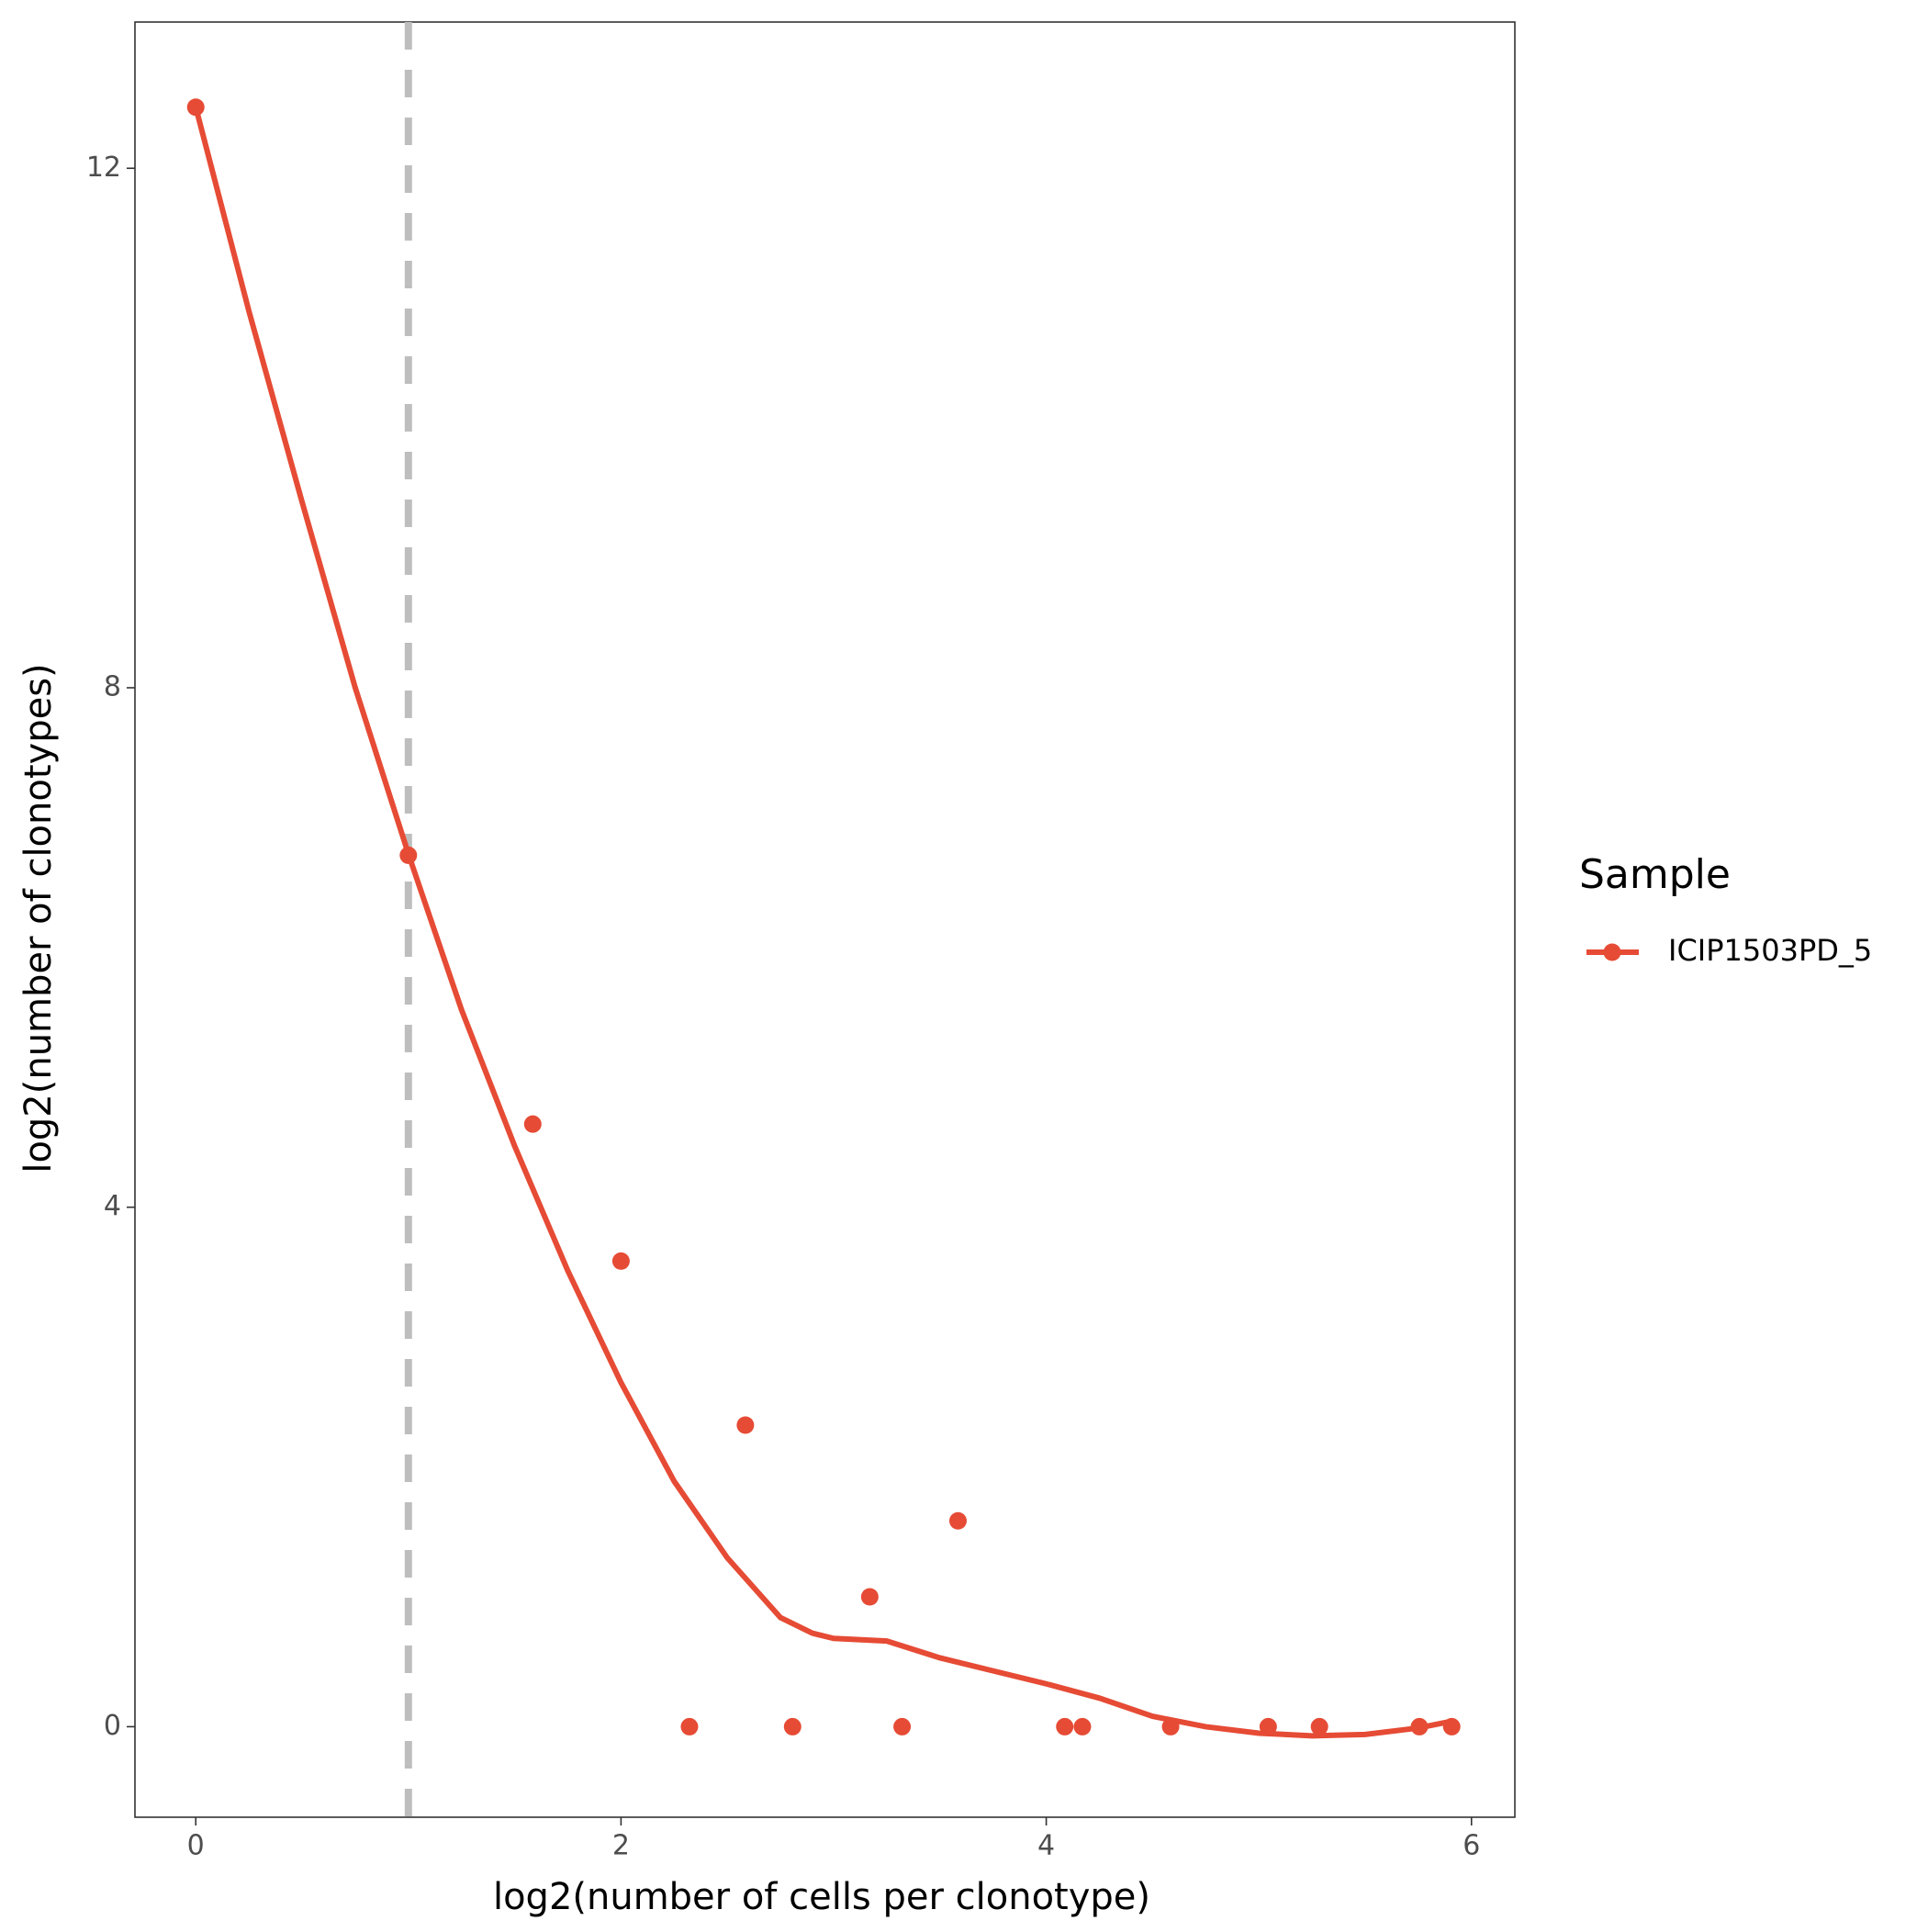 Image resolution: width=1928 pixels, height=1932 pixels. What do you see at coordinates (103, 168) in the screenshot?
I see `y-tick-label: 12` at bounding box center [103, 168].